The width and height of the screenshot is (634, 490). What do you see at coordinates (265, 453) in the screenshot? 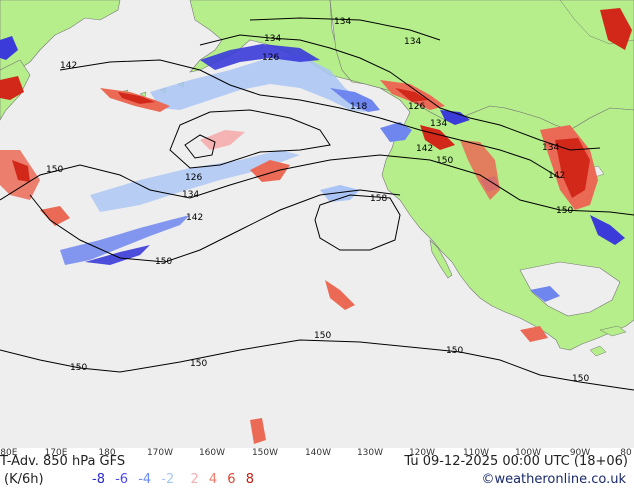
I see `lon-label: 150W` at bounding box center [265, 453].